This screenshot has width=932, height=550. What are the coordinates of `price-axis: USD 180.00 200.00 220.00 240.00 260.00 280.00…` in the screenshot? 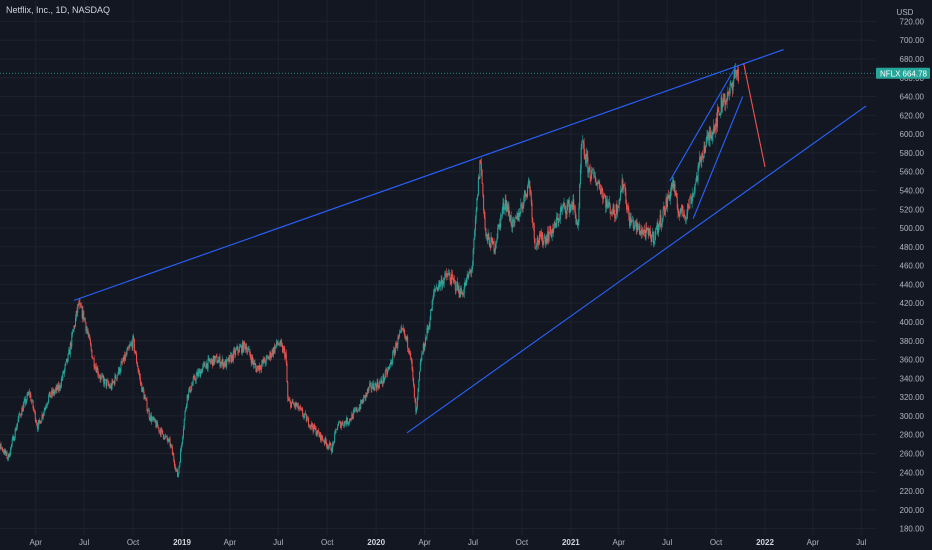 It's located at (911, 271).